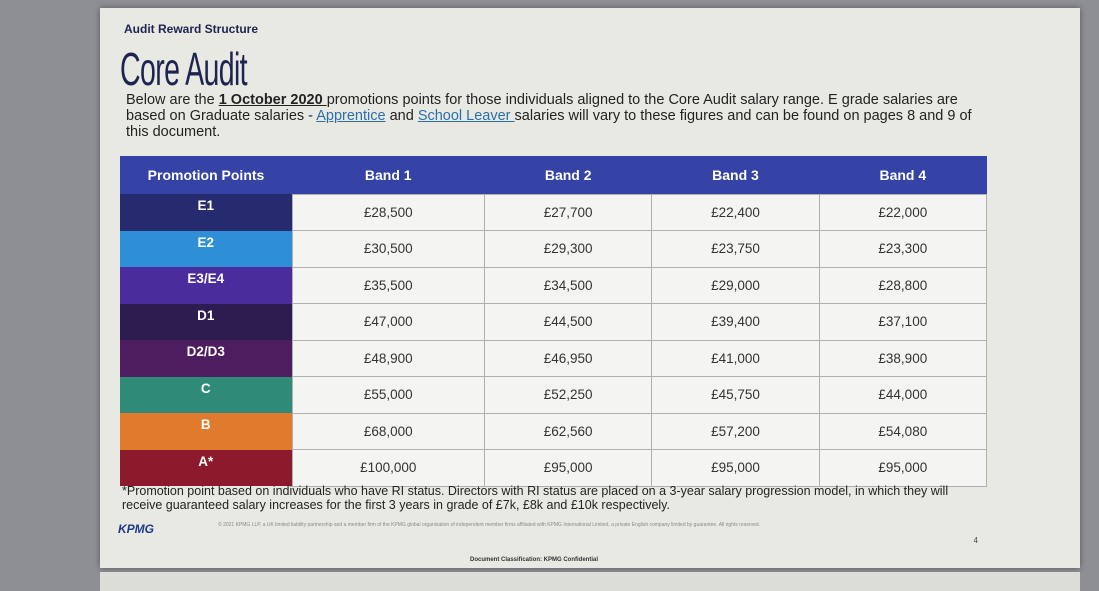 The image size is (1099, 591). Describe the element at coordinates (735, 212) in the screenshot. I see `salary-cell: £22,400` at that location.